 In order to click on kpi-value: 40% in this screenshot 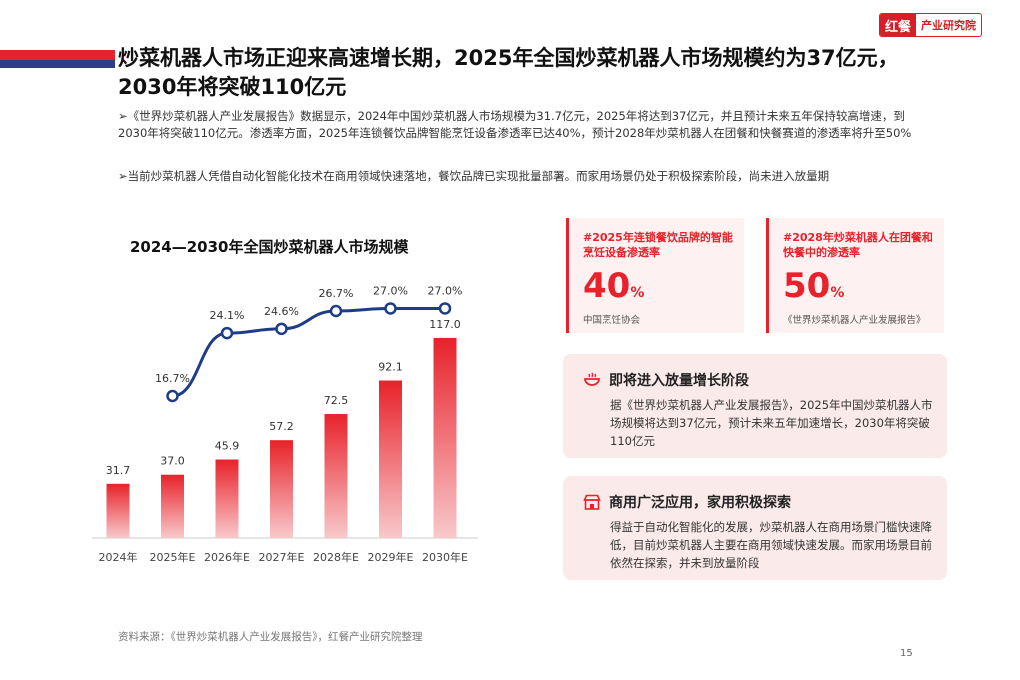, I will do `click(614, 286)`.